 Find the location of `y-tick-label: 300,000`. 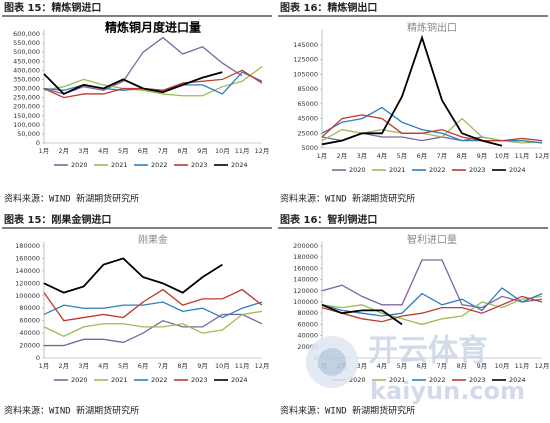

y-tick-label: 300,000 is located at coordinates (26, 89).